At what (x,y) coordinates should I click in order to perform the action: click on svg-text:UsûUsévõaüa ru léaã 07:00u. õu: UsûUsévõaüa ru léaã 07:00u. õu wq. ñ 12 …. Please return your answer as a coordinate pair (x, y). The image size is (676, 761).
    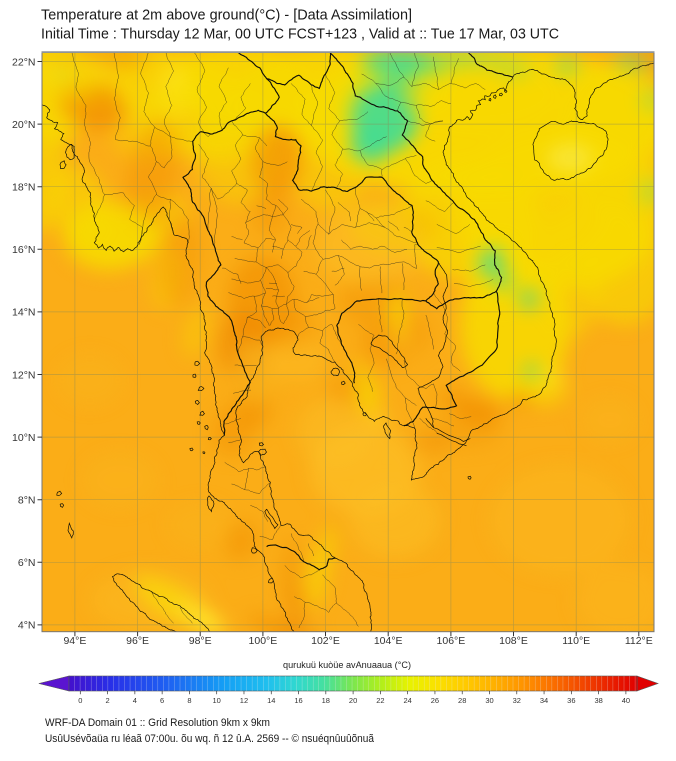
    Looking at the image, I should click on (210, 739).